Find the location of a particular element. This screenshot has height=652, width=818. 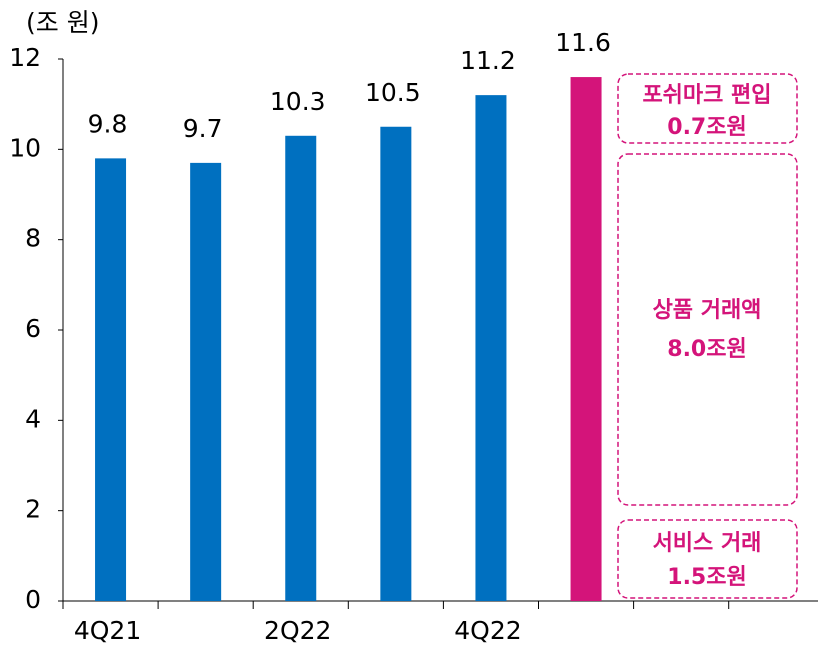

annotation: 상품 거래액 is located at coordinates (707, 310).